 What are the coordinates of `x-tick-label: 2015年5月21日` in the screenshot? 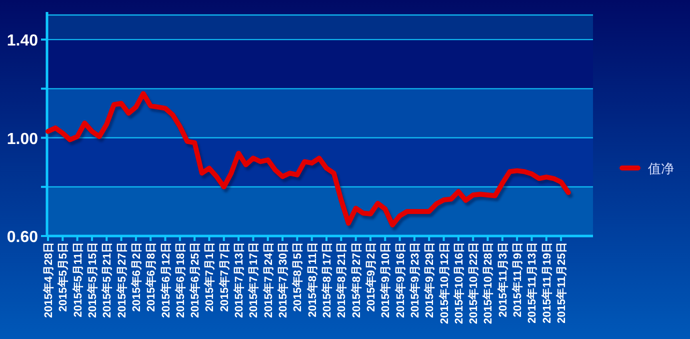 It's located at (107, 280).